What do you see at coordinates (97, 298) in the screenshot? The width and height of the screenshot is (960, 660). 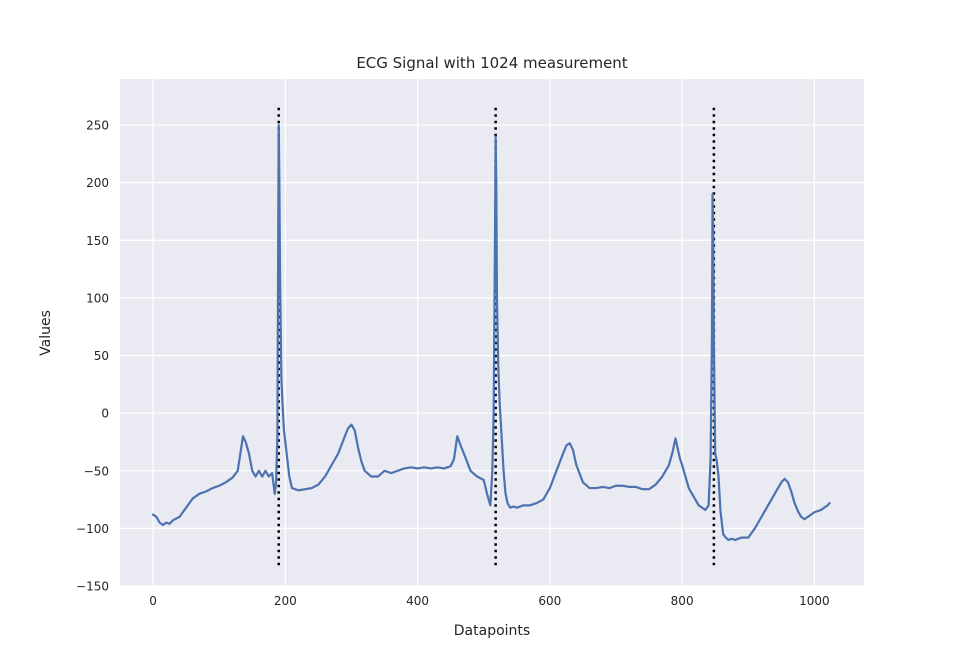 I see `y-tick-label: 100` at bounding box center [97, 298].